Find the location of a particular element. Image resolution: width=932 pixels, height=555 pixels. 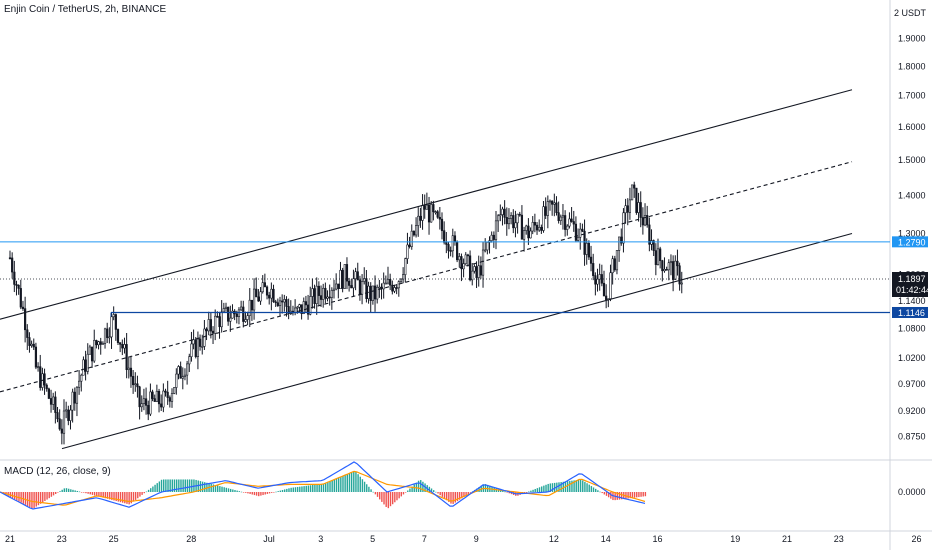

time-axis-label: 16 is located at coordinates (657, 539).